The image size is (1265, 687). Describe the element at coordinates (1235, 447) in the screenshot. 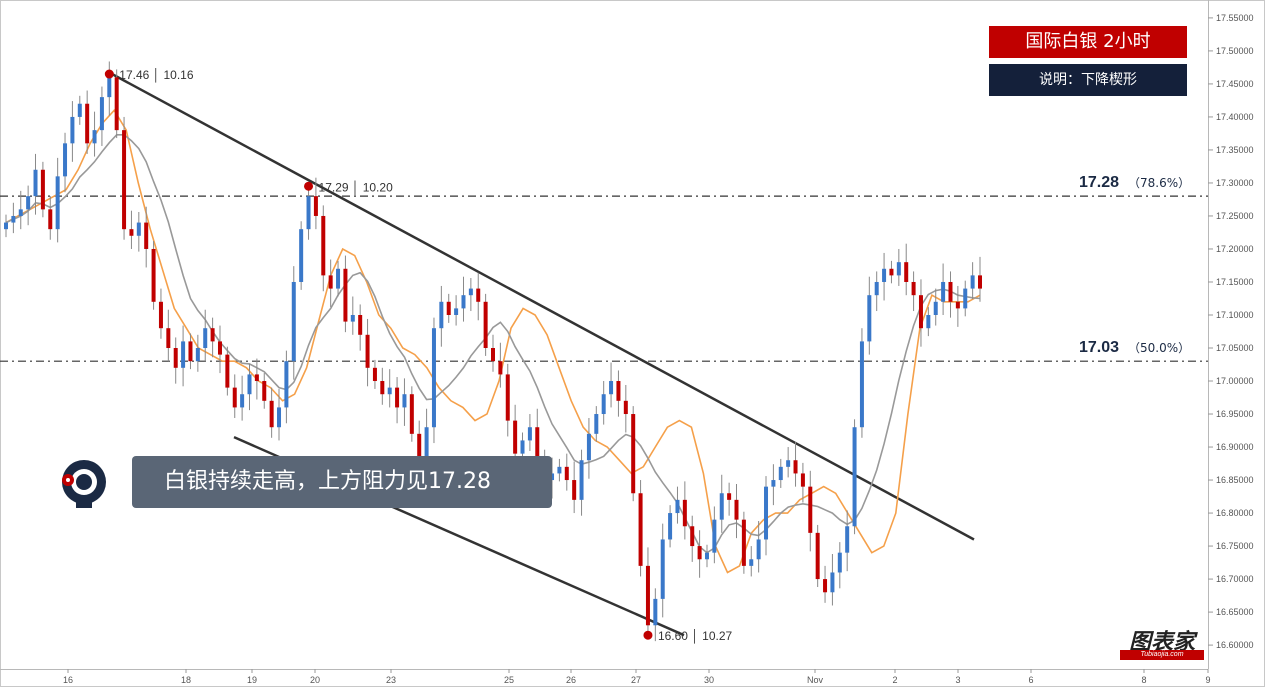

I see `y-tick-label: 16.90000` at that location.